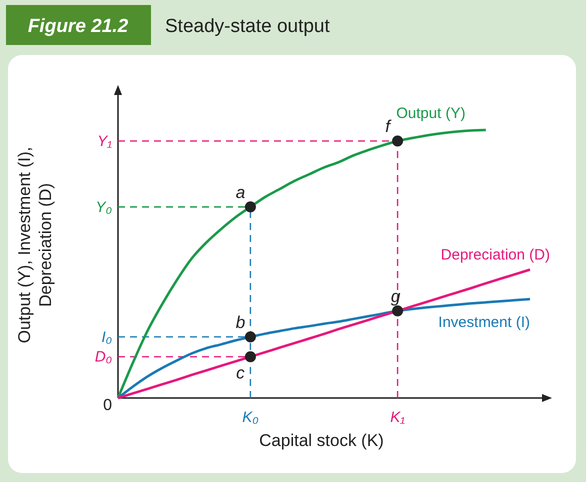 Image resolution: width=586 pixels, height=482 pixels. I want to click on x-tick-label: K₁, so click(398, 417).